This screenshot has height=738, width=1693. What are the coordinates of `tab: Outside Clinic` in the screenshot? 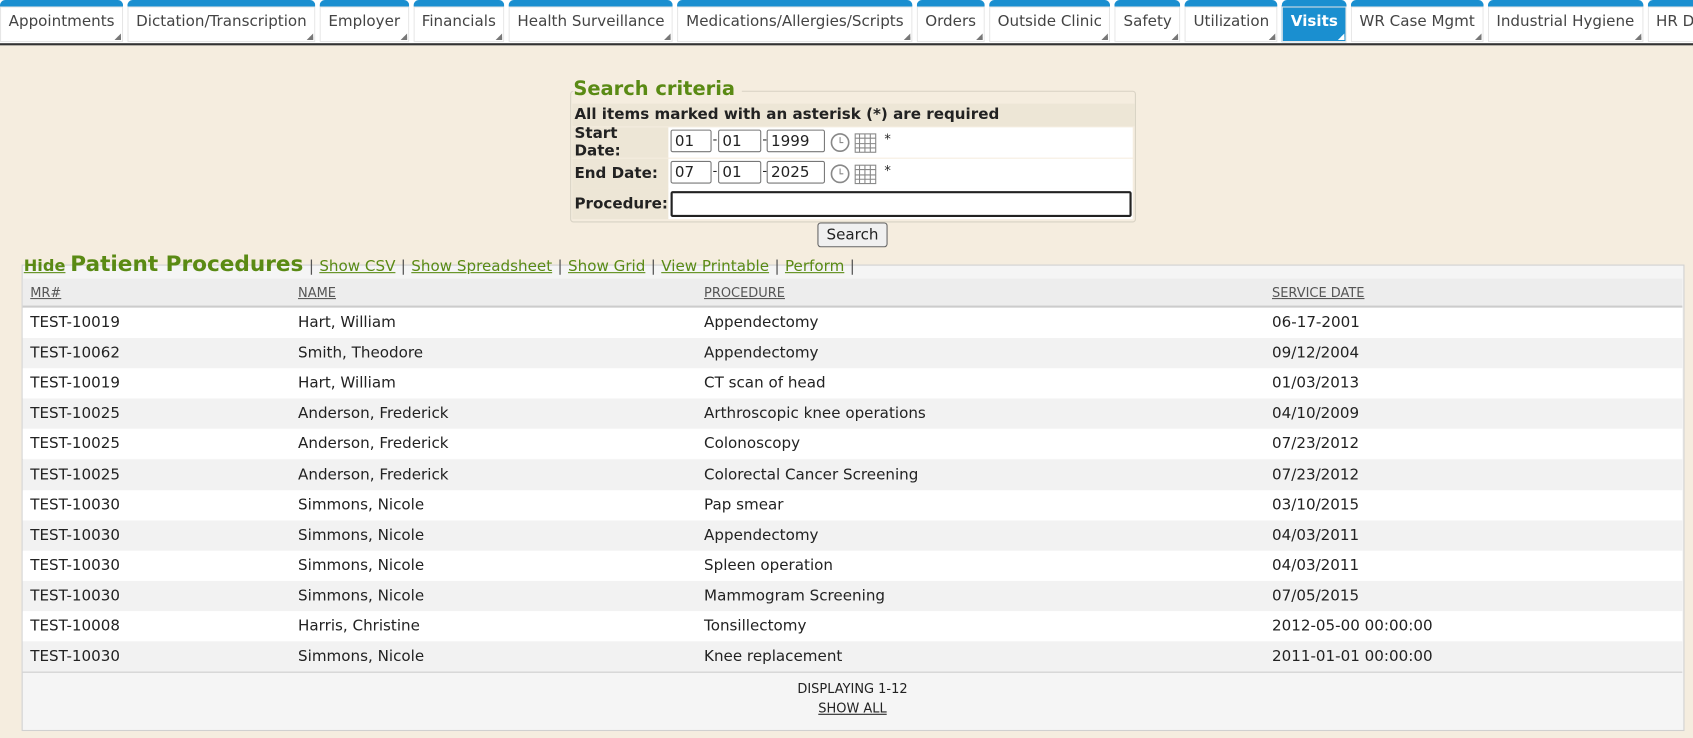 It's located at (1050, 21).